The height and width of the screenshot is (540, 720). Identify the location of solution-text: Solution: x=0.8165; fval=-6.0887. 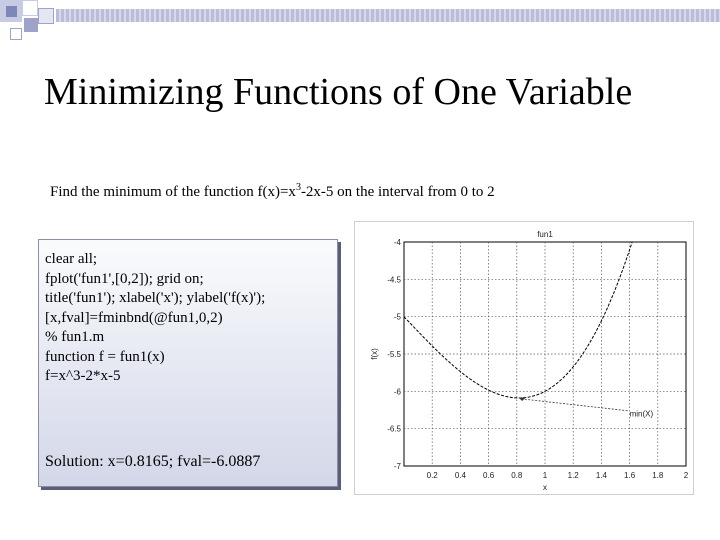
(153, 461).